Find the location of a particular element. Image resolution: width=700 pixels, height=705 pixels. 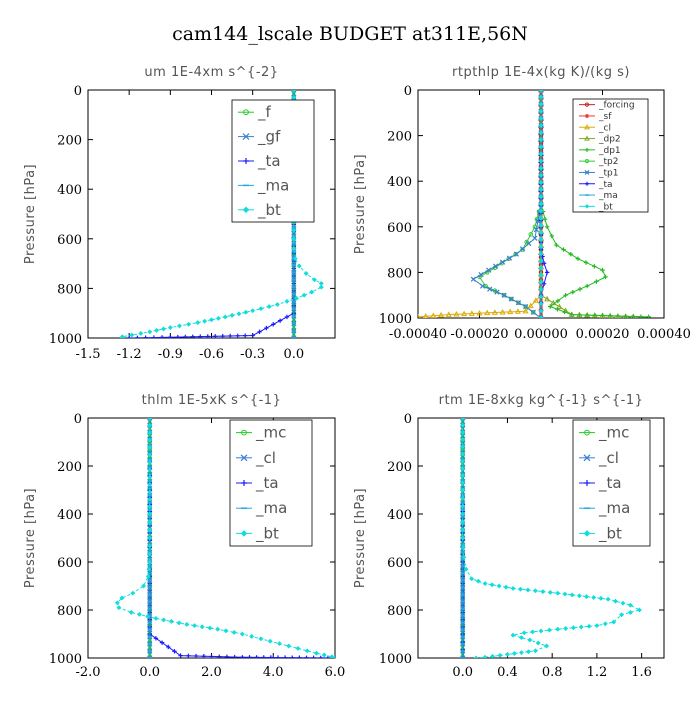

x-tick-label: 0.00000 is located at coordinates (541, 334).